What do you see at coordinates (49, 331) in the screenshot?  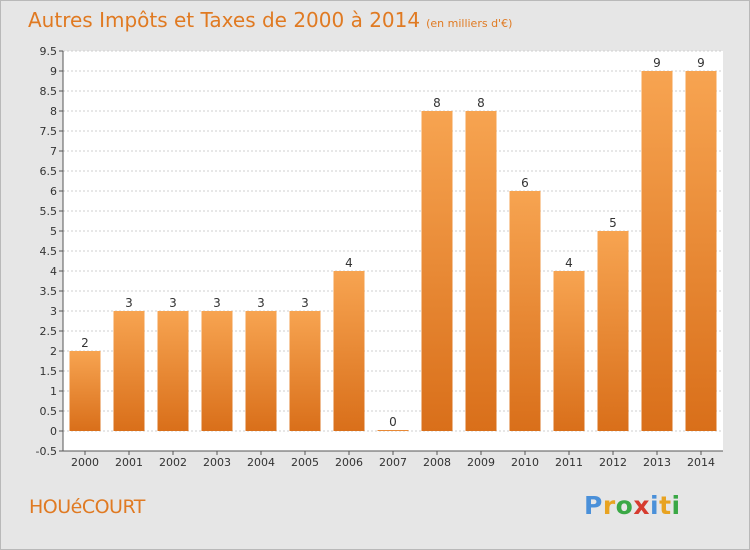 I see `y-tick-label: 2.5` at bounding box center [49, 331].